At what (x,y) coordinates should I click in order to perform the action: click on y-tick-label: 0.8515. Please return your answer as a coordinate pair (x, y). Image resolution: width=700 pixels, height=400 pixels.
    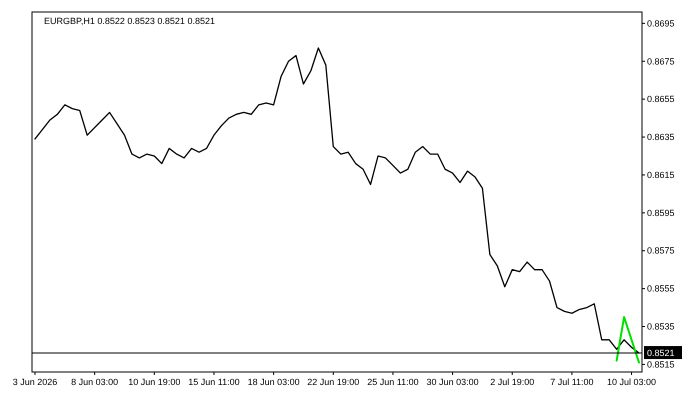
    Looking at the image, I should click on (661, 364).